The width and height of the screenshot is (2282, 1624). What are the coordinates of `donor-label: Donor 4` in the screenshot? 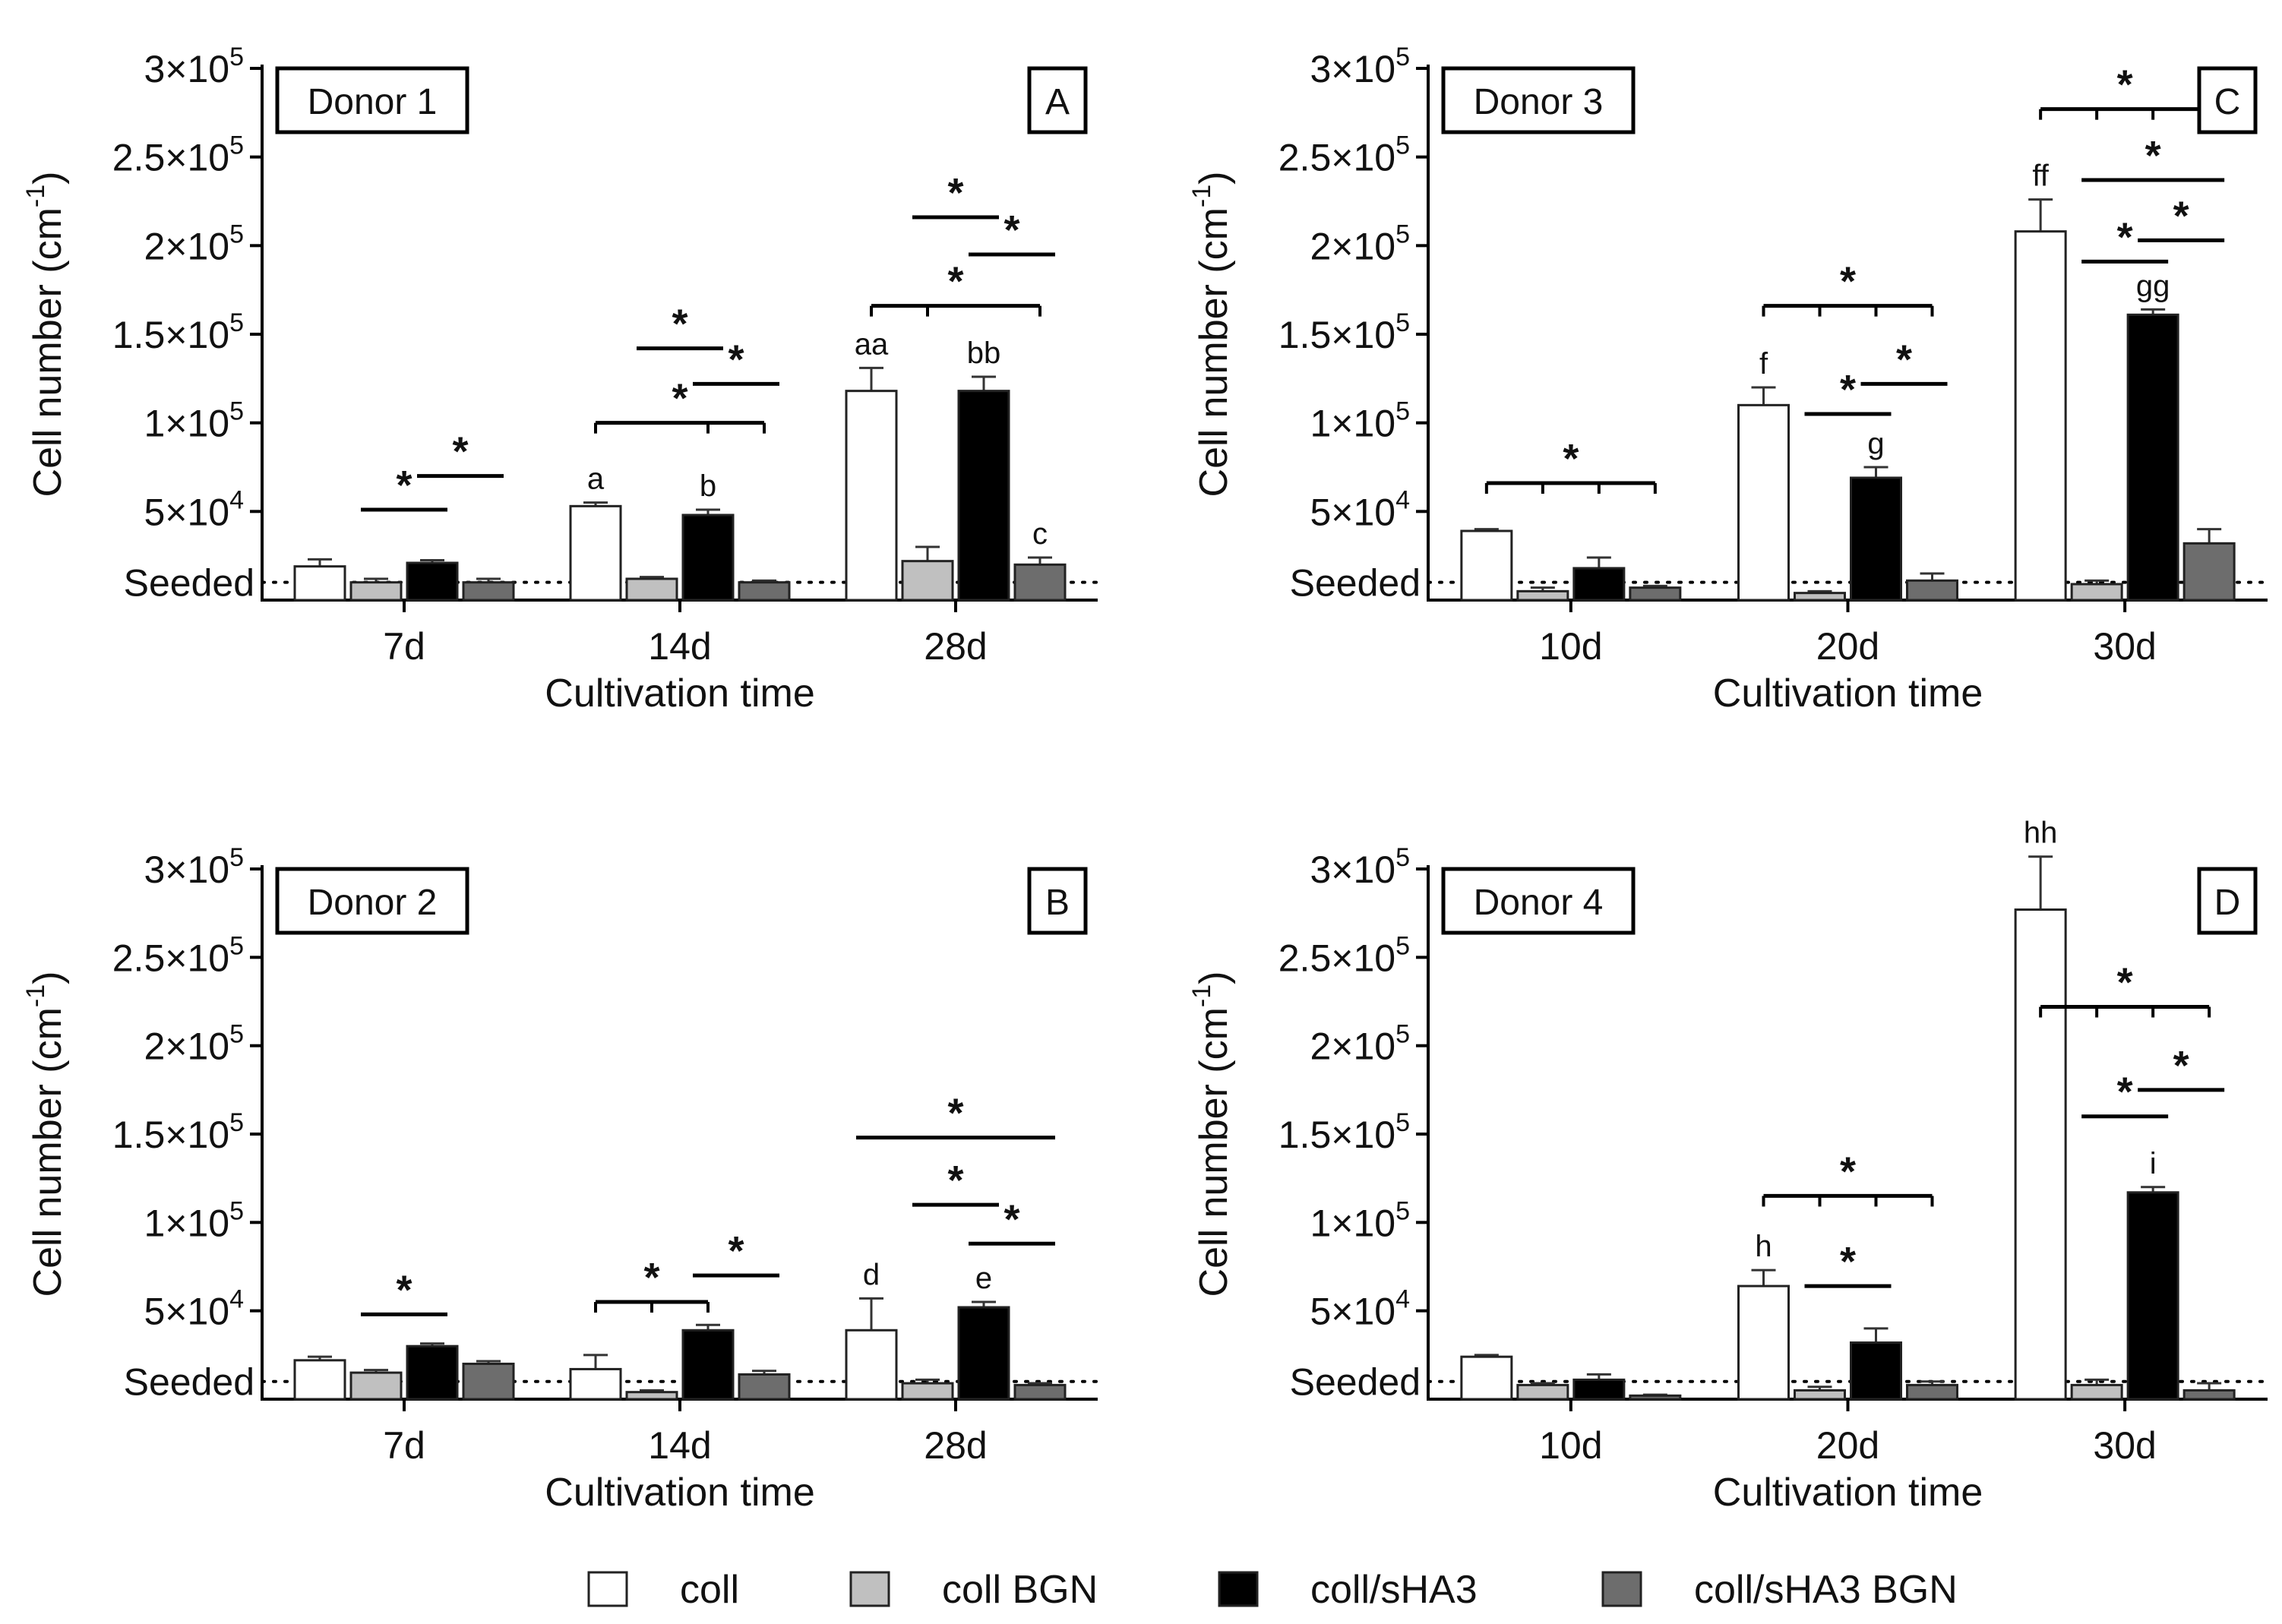 It's located at (1539, 903).